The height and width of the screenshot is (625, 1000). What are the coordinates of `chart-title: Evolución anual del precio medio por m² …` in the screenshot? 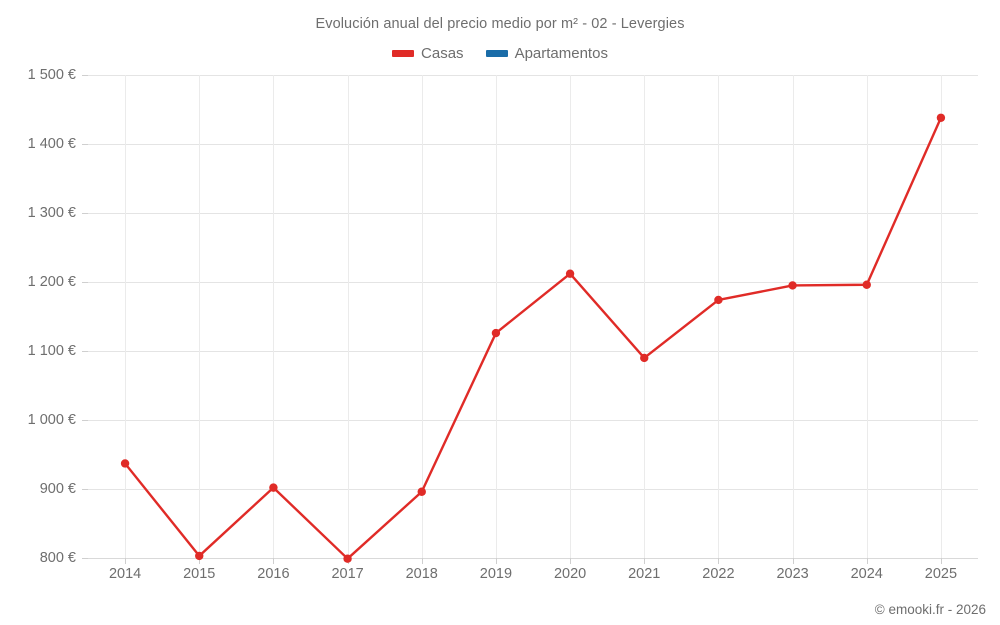 It's located at (500, 24).